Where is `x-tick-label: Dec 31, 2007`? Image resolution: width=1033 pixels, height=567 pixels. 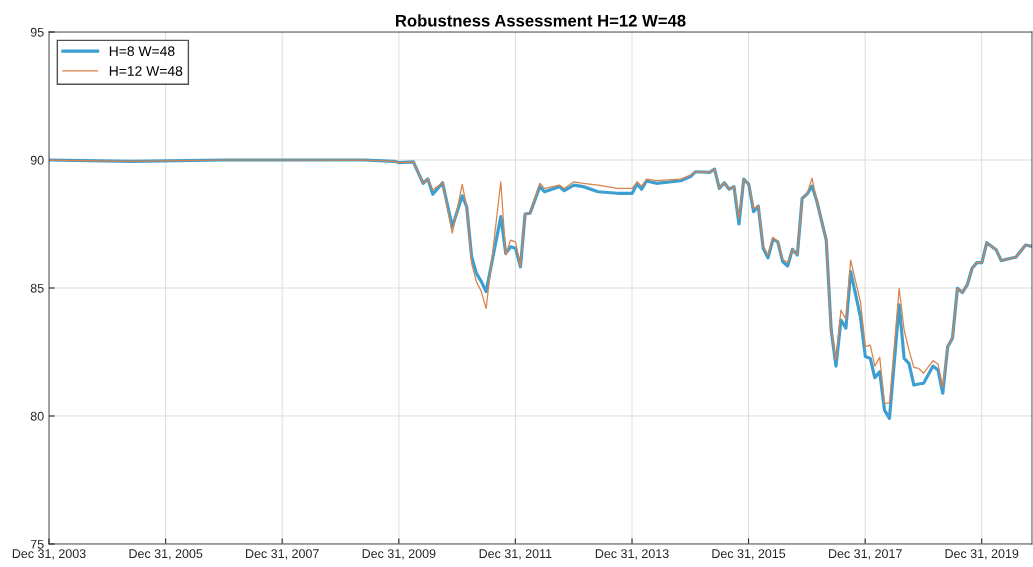 x-tick-label: Dec 31, 2007 is located at coordinates (282, 554).